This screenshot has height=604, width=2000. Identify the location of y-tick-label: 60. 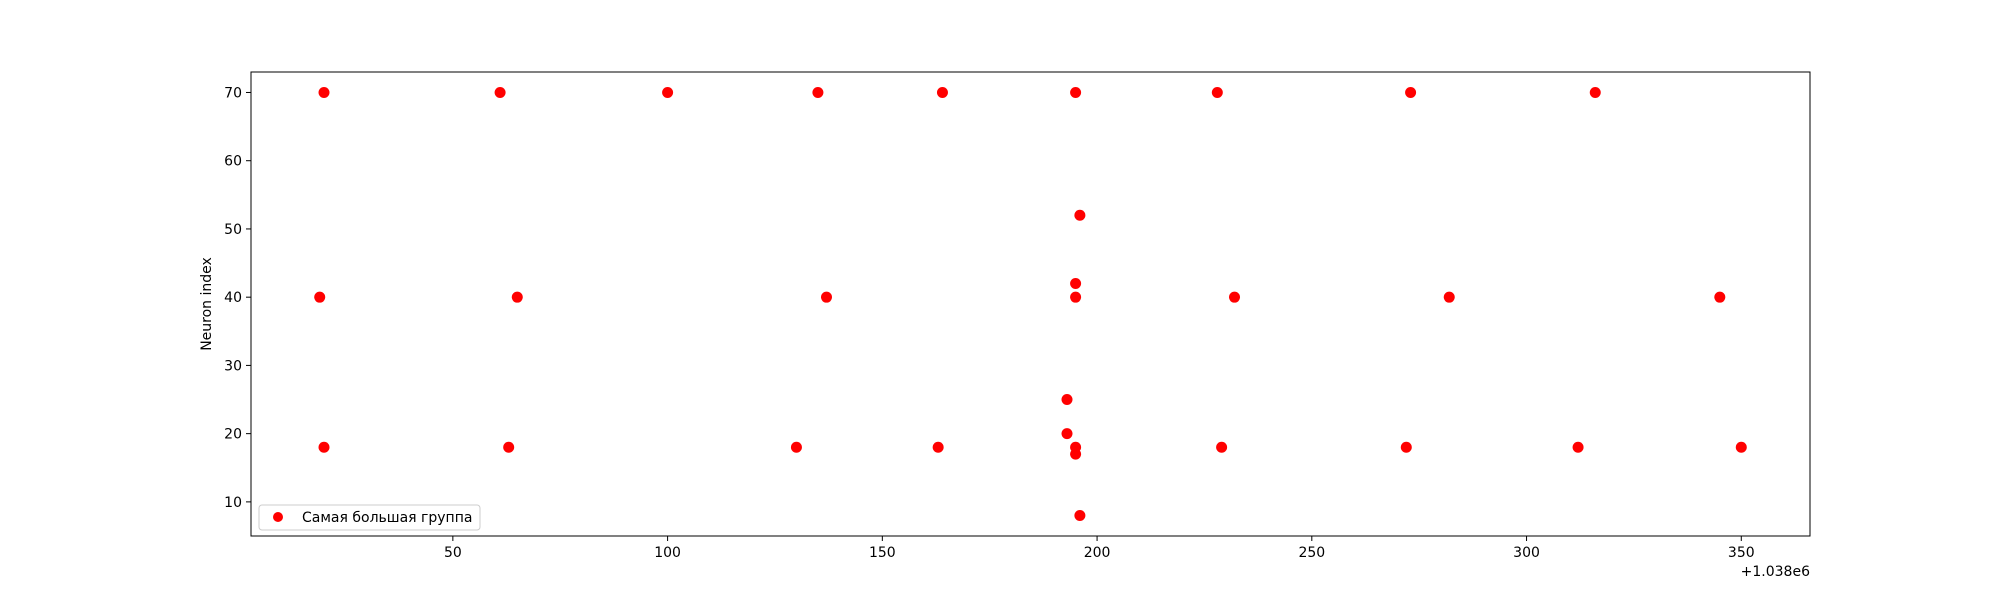
(233, 162).